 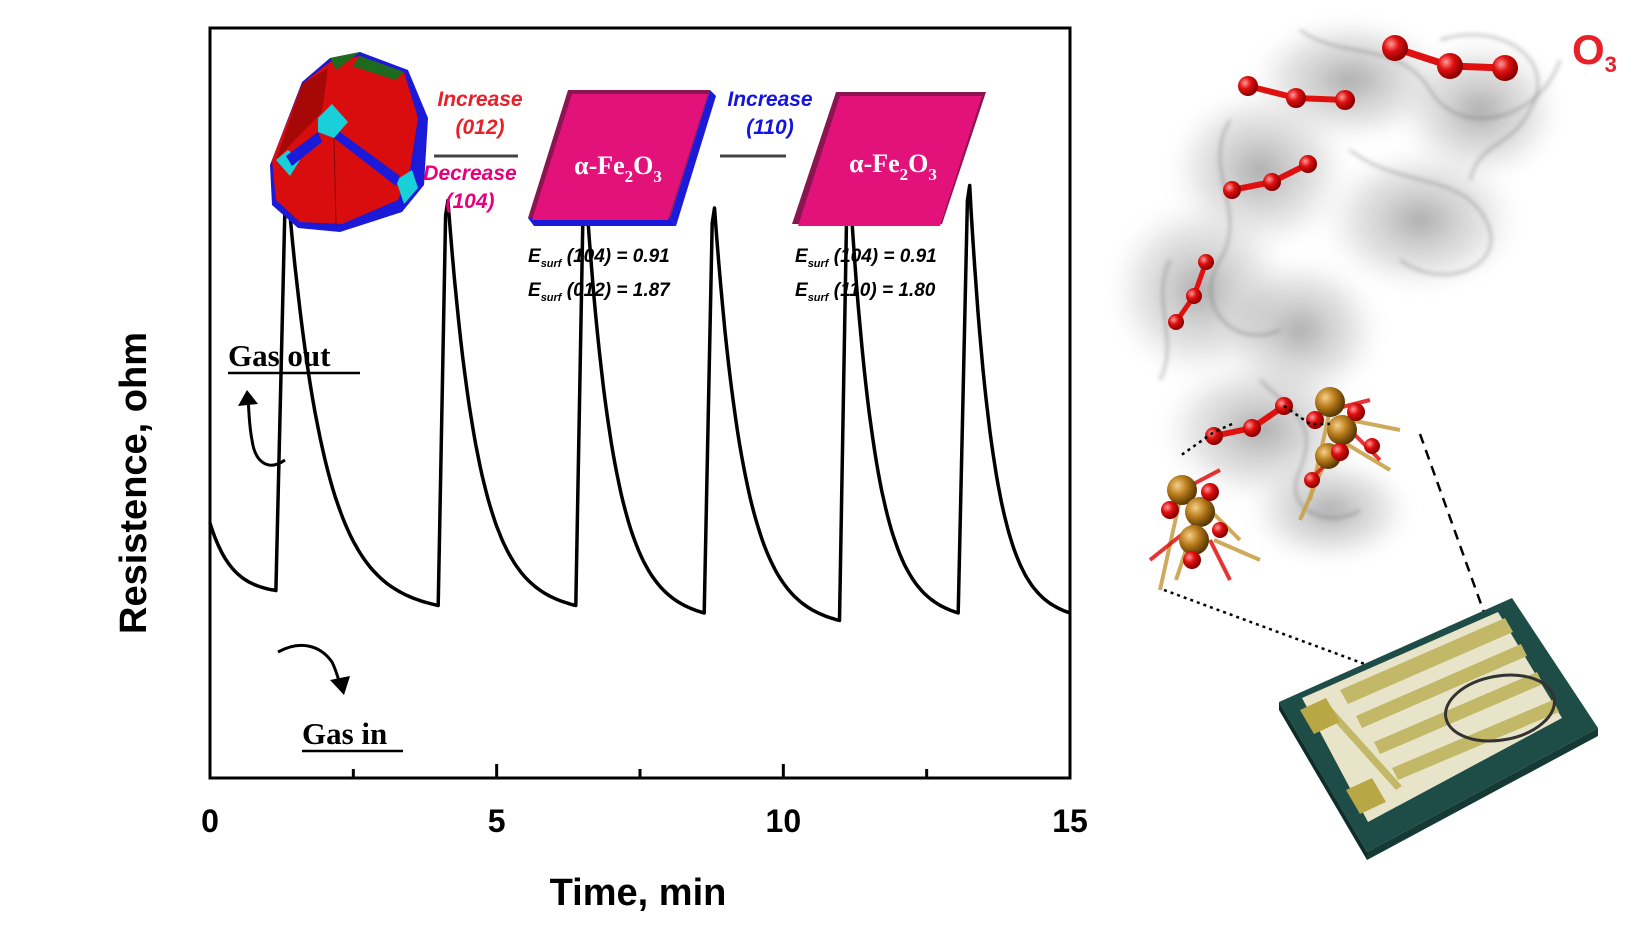 I want to click on y-axis-label: Resistence, ohm, so click(x=134, y=483).